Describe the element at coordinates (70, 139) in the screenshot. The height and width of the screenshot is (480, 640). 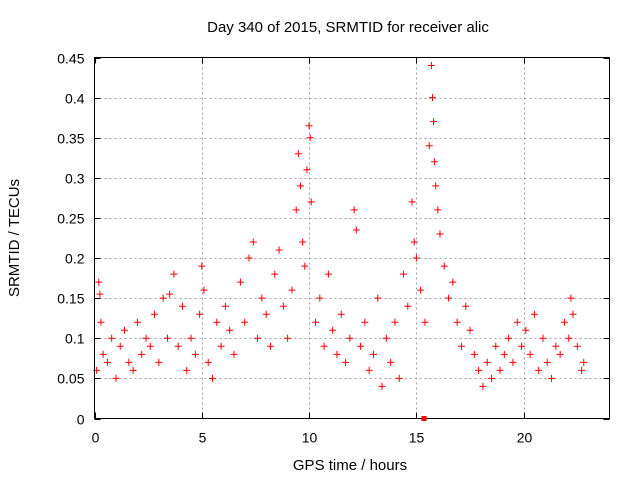
I see `y-tick-label: 0.35` at that location.